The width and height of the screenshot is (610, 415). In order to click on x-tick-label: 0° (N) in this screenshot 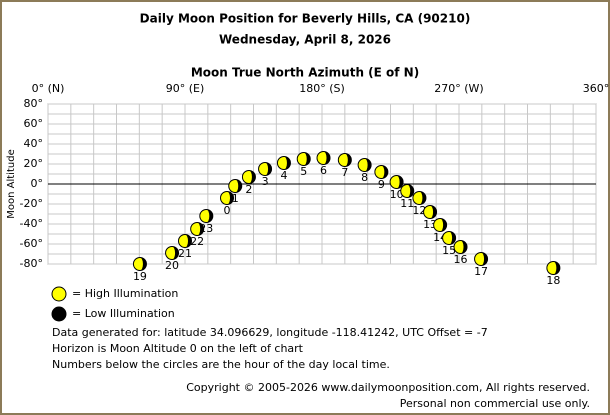, I will do `click(48, 88)`.